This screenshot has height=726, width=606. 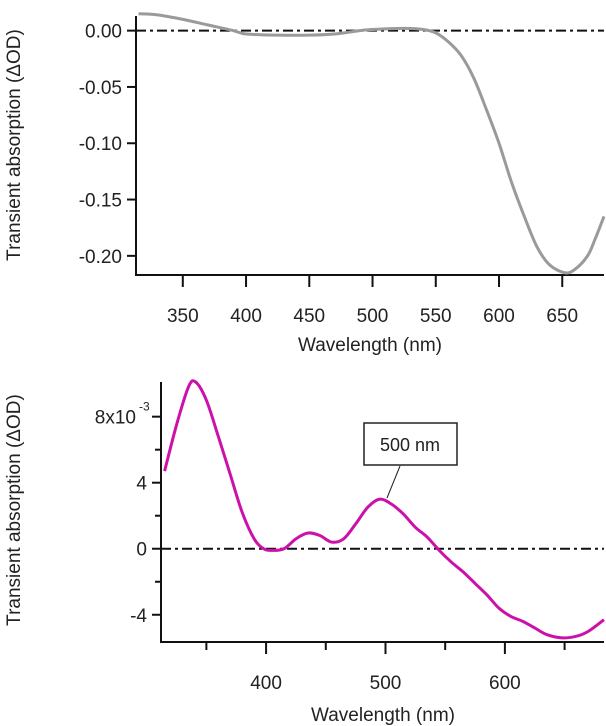 I want to click on chart0-ytick-label: -0.05, so click(x=100, y=88).